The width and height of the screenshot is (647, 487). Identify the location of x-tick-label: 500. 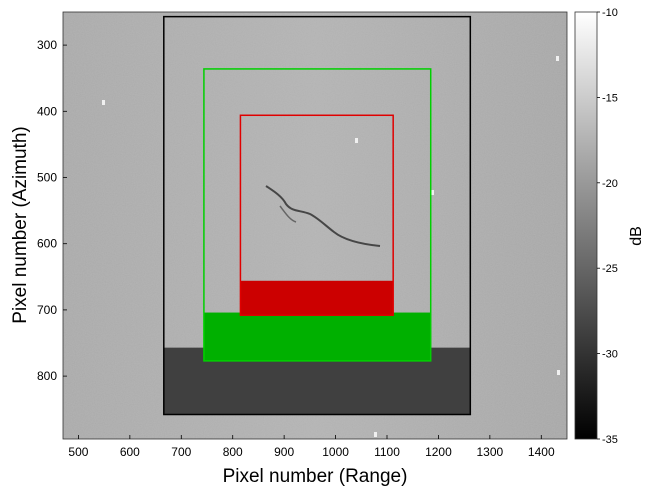
(78, 452).